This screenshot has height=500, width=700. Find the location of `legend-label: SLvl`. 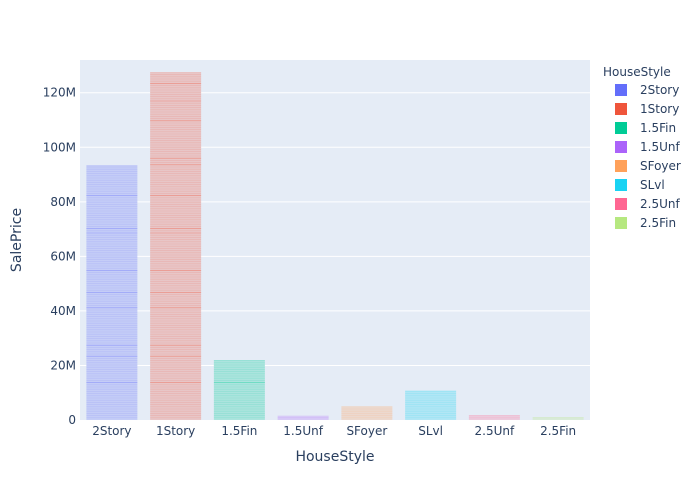

legend-label: SLvl is located at coordinates (652, 185).